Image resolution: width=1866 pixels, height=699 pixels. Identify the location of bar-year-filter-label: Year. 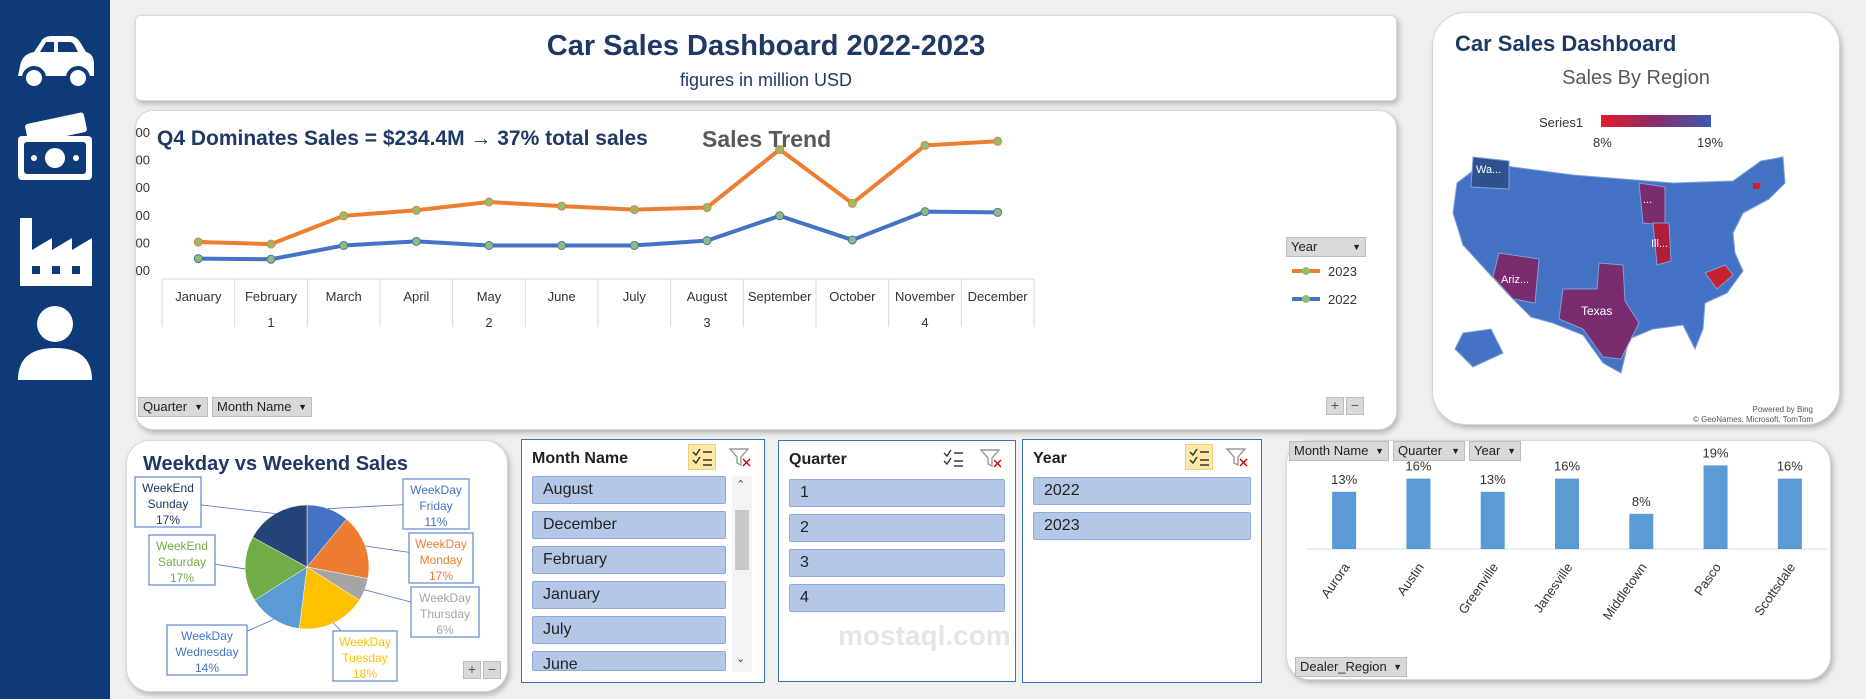
(1487, 450).